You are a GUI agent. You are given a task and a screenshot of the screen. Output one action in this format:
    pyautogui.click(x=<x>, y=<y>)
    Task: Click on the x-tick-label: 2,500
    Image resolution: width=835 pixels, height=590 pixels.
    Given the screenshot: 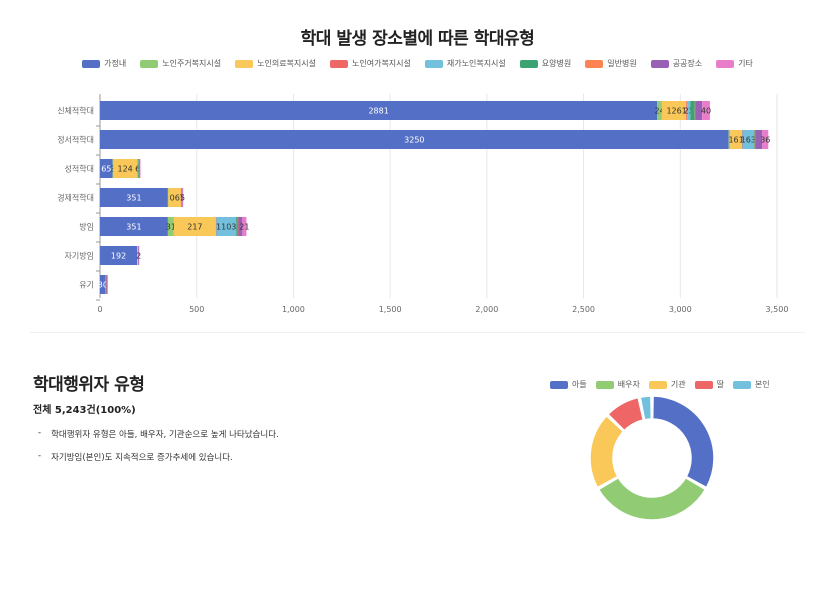 What is the action you would take?
    pyautogui.click(x=583, y=309)
    